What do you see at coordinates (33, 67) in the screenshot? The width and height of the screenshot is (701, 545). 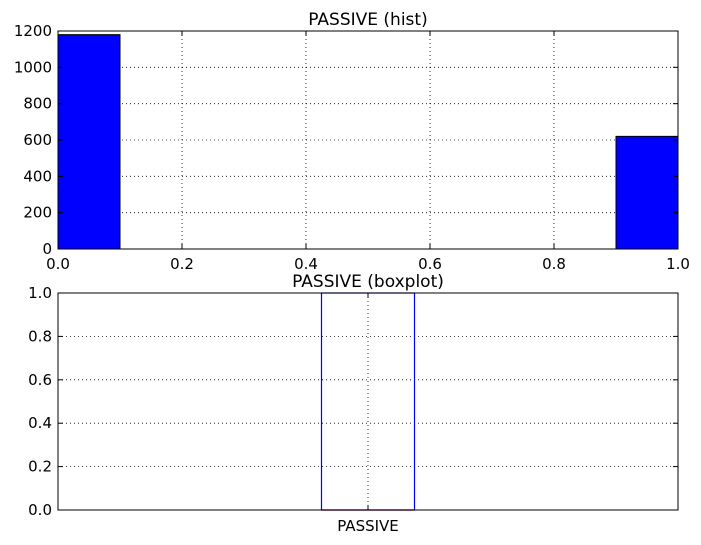 I see `hist-y-tick-label: 1000` at bounding box center [33, 67].